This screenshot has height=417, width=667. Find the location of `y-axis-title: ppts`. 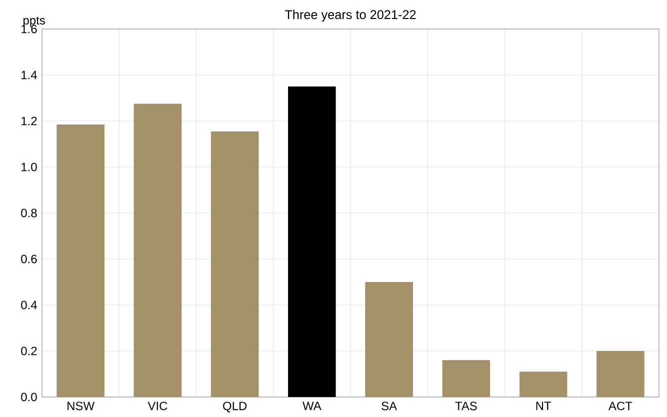

y-axis-title: ppts is located at coordinates (34, 21).